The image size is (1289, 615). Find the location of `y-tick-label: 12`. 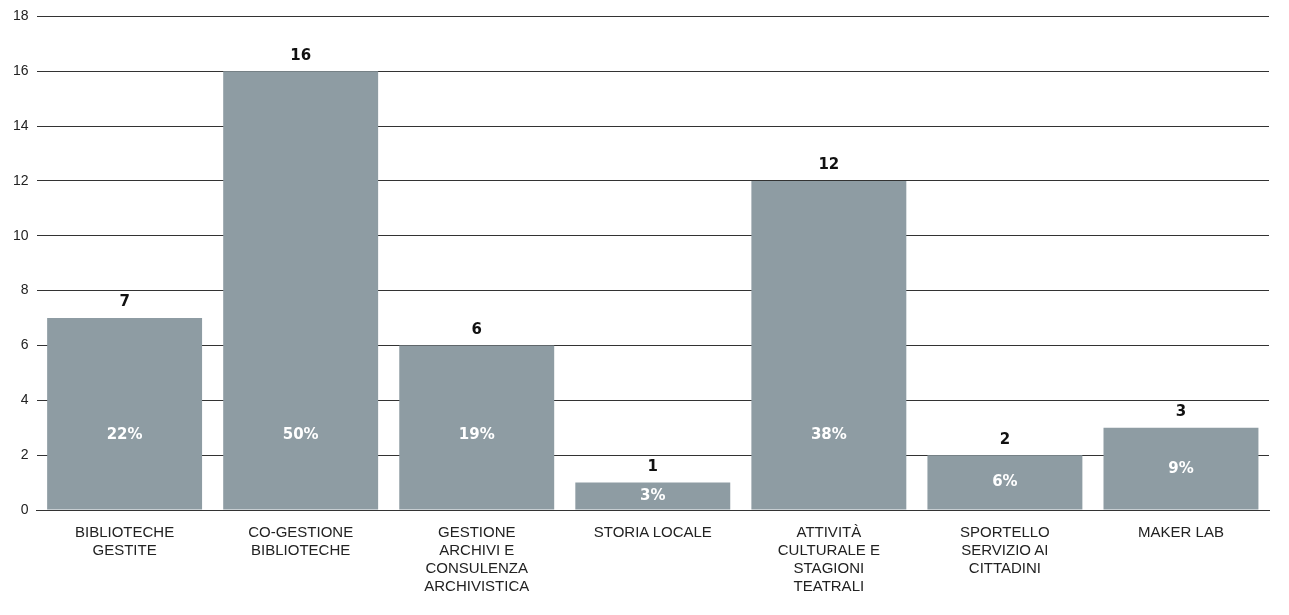

y-tick-label: 12 is located at coordinates (20, 179).